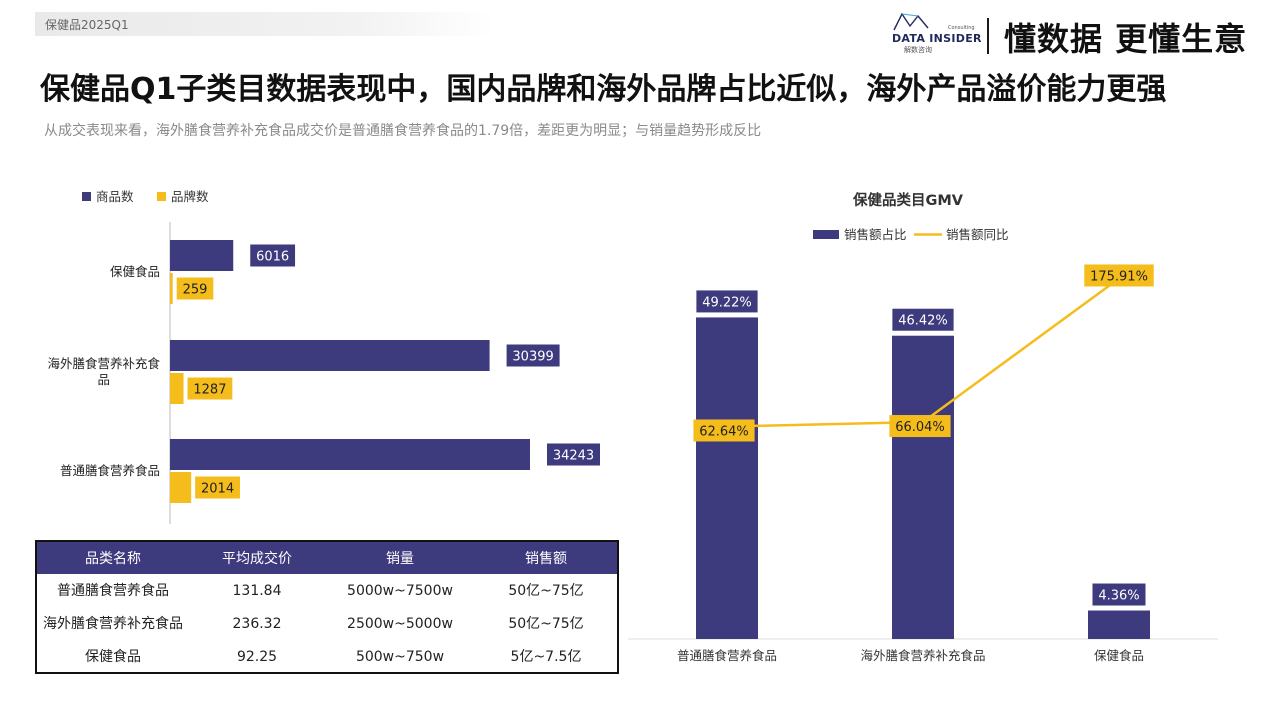  I want to click on bar-sku-label: 34243, so click(573, 454).